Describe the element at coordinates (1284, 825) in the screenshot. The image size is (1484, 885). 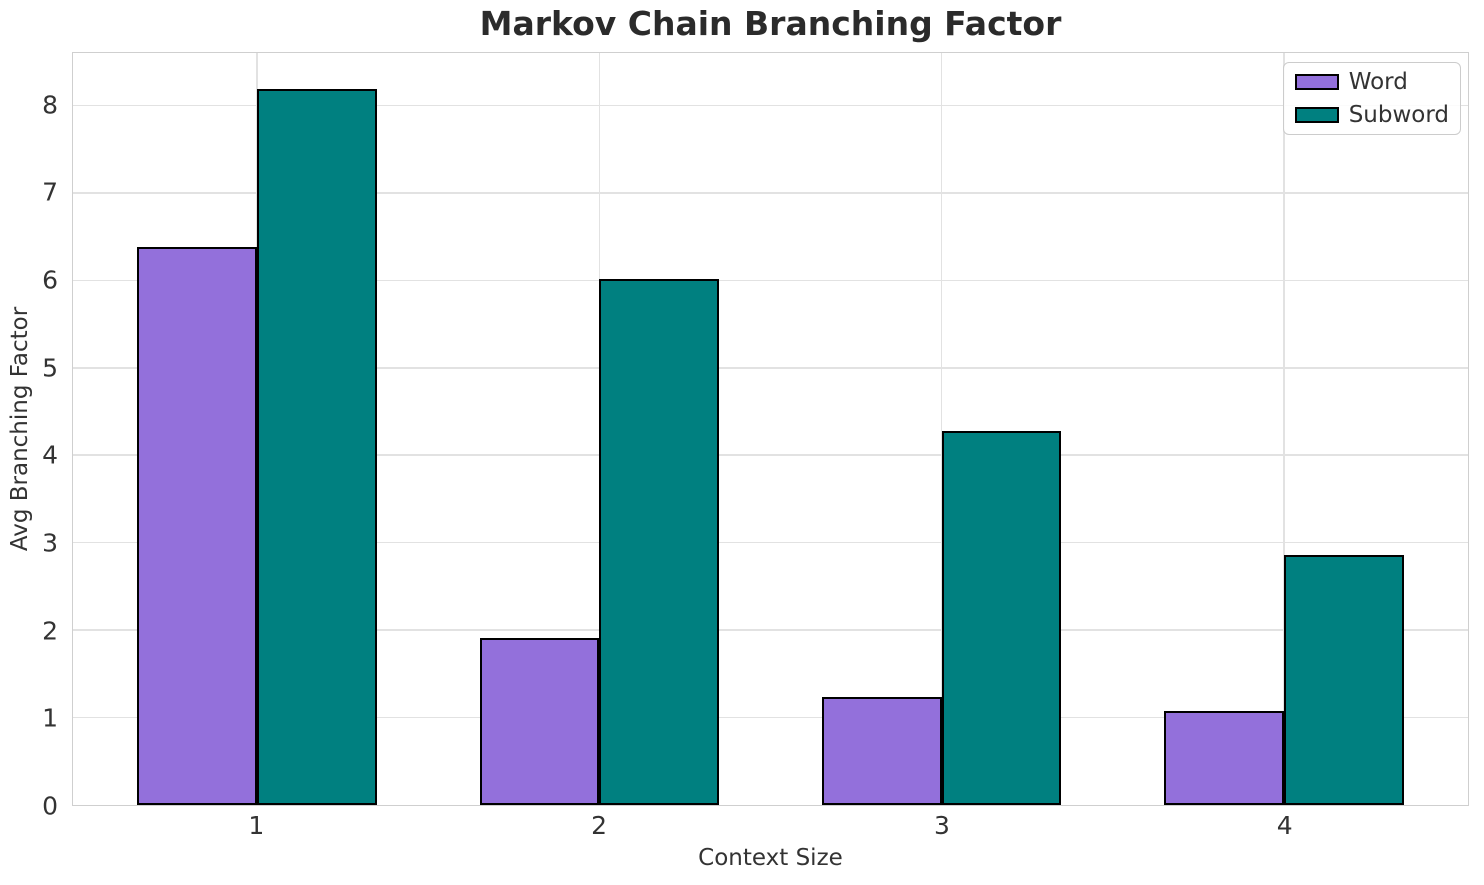
I see `x-tick-label-4: 4` at that location.